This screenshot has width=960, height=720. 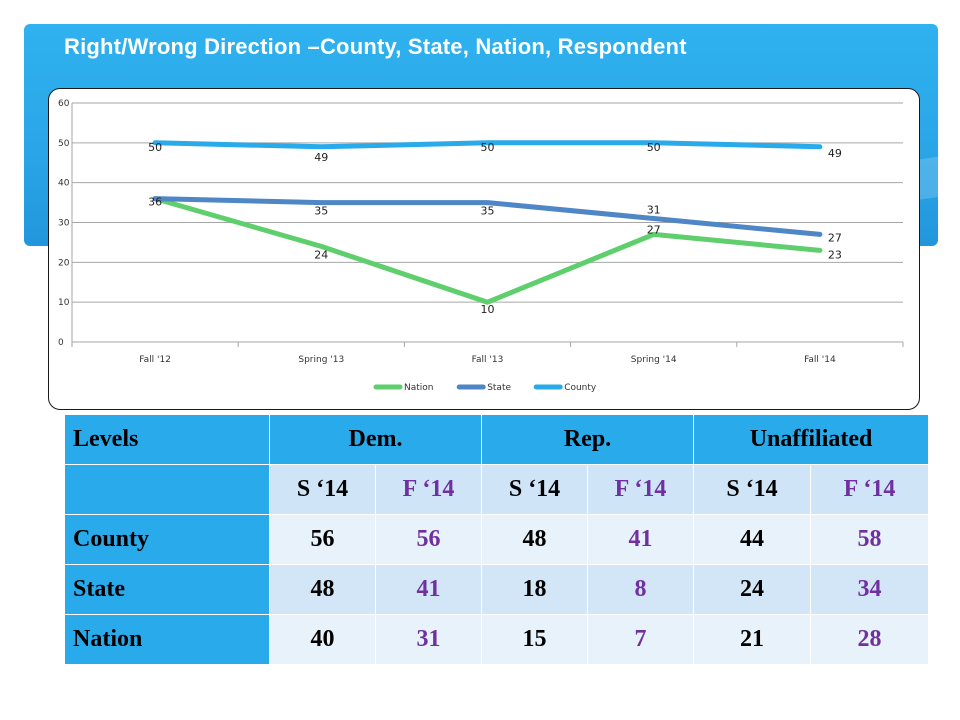 I want to click on row-label: Nation, so click(x=167, y=639).